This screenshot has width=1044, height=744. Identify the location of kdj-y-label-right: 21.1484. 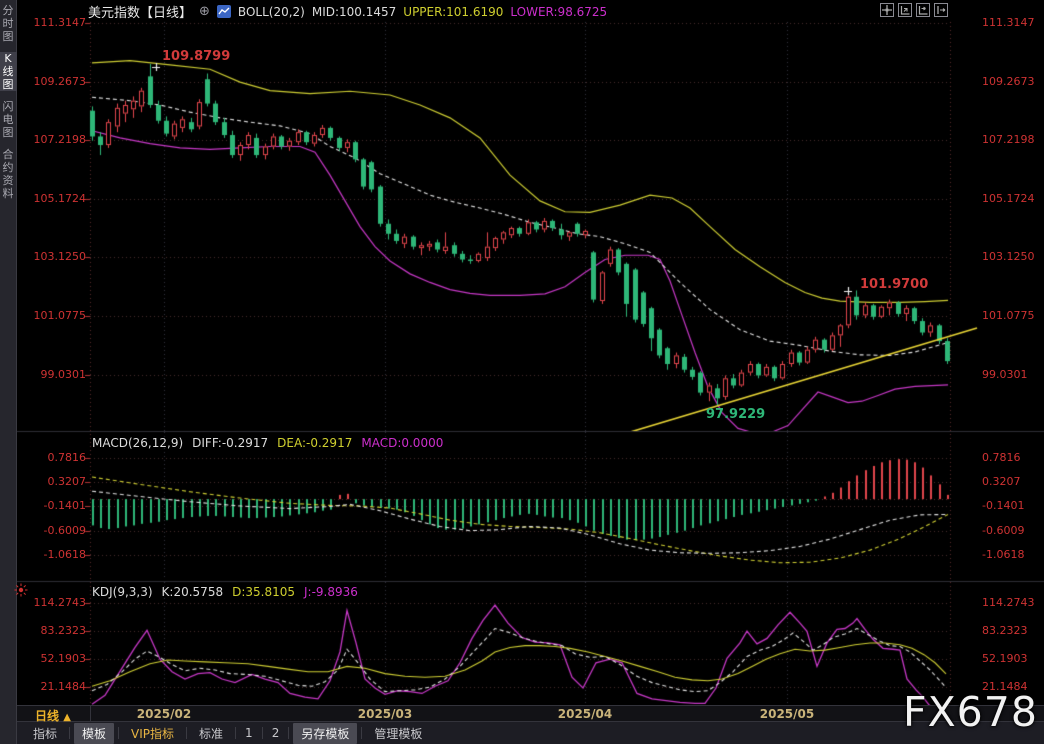
(1005, 686).